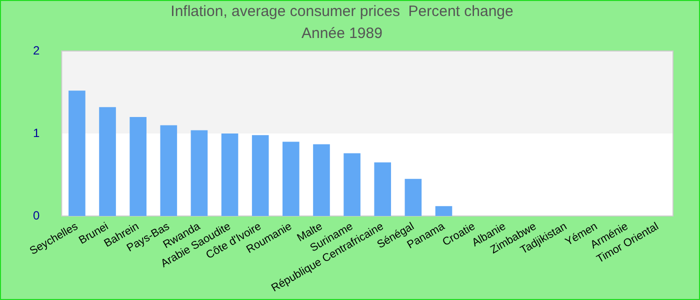 This screenshot has width=700, height=300. Describe the element at coordinates (36, 50) in the screenshot. I see `y-tick-label: 2` at that location.